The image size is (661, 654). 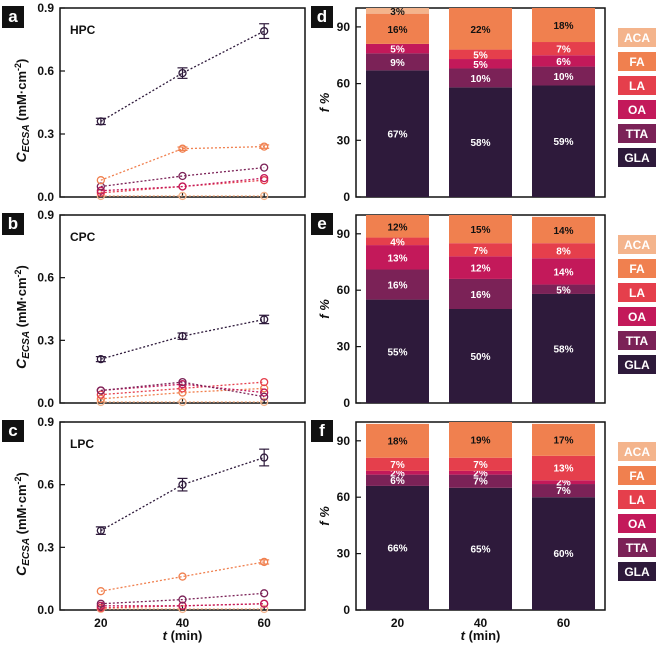 What do you see at coordinates (26, 345) in the screenshot?
I see `y-axis-title-part: ECSA` at bounding box center [26, 345].